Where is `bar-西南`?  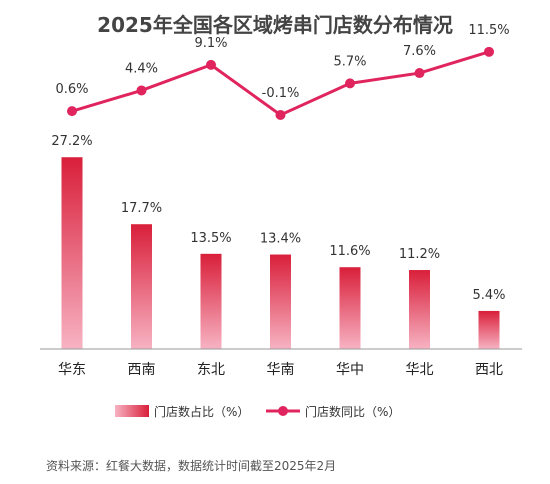
bar-西南 is located at coordinates (141, 286).